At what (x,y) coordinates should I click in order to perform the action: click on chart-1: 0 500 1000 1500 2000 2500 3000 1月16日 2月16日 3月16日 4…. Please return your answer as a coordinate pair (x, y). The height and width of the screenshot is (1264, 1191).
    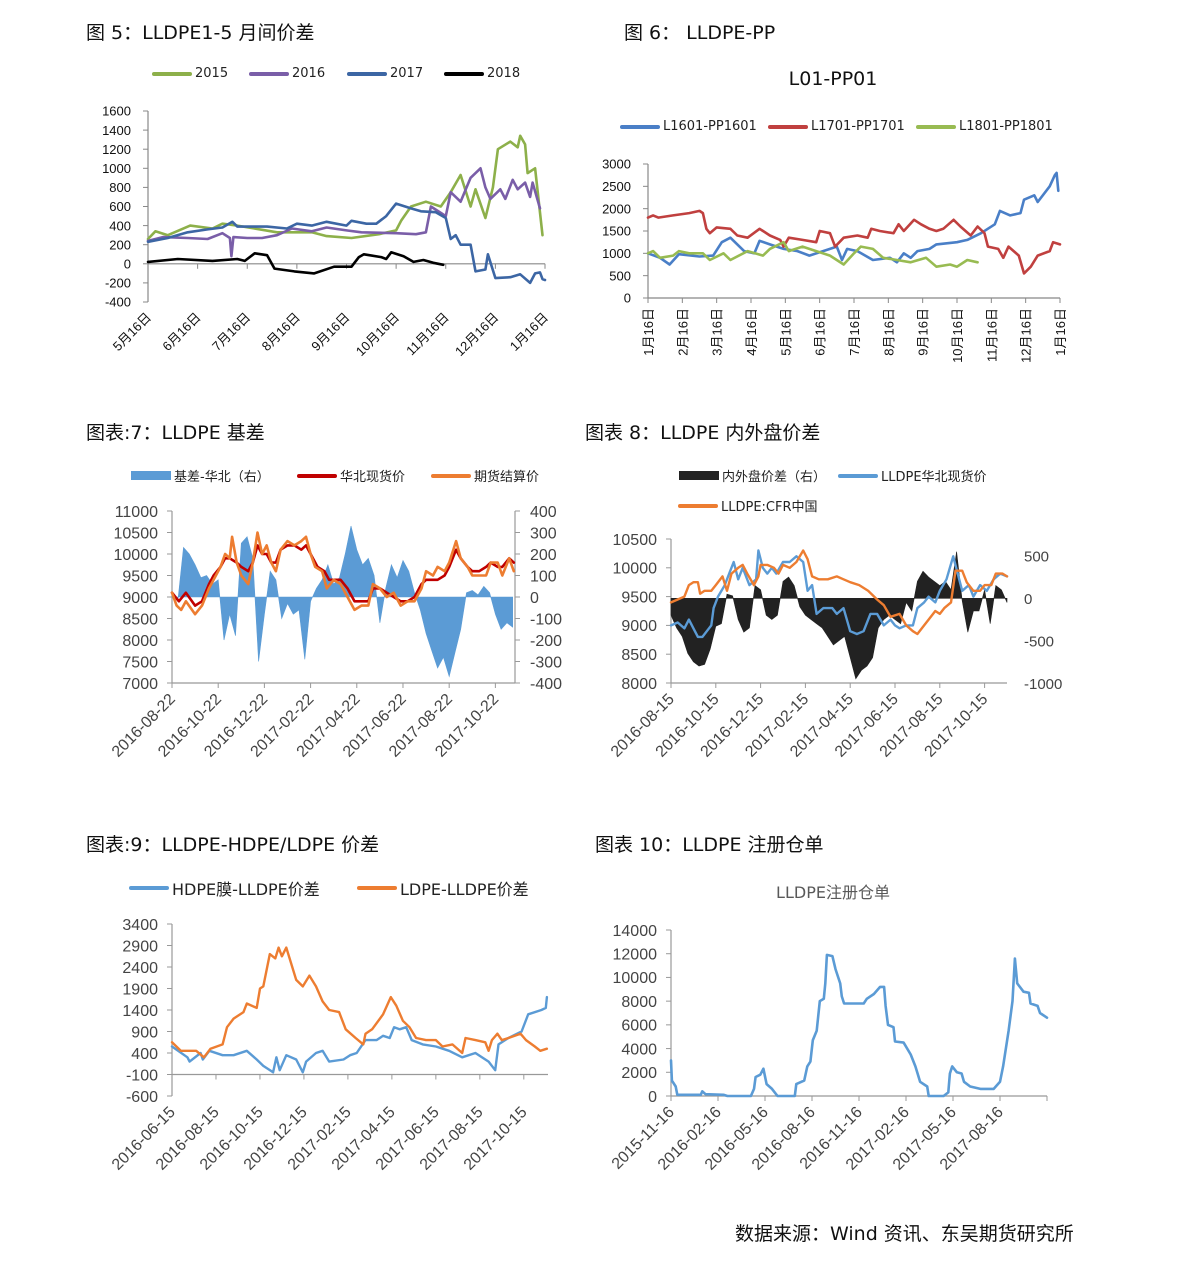
    Looking at the image, I should click on (835, 260).